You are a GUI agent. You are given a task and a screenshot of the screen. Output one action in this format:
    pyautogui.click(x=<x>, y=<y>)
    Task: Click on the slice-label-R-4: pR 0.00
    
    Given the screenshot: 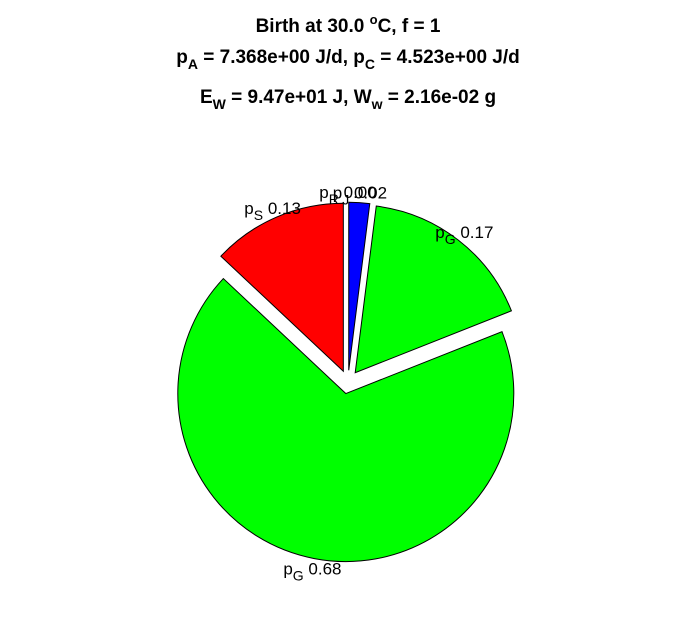 What is the action you would take?
    pyautogui.click(x=347, y=195)
    